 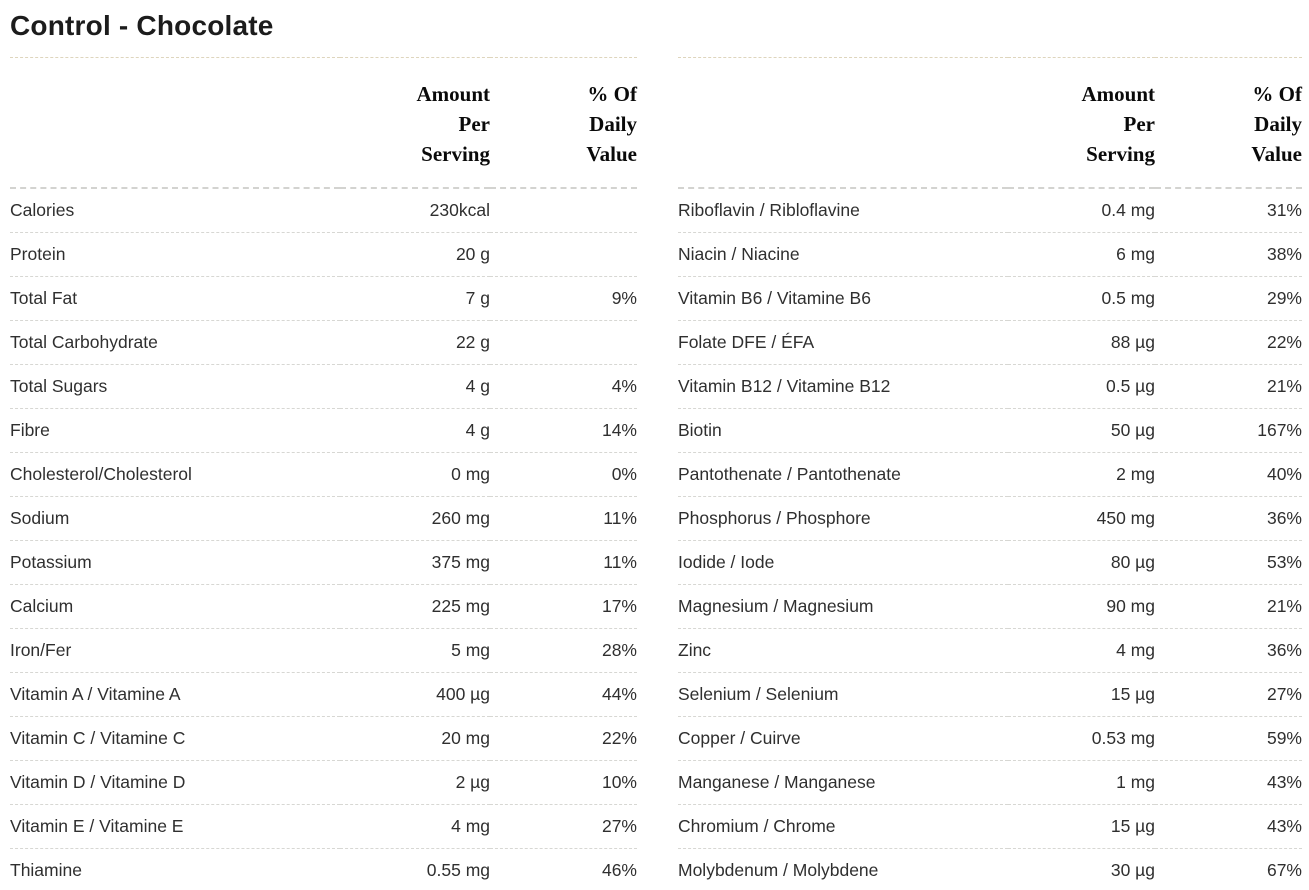 I want to click on row-nutrient-label: Vitamin E / Vitamine E, so click(x=175, y=826).